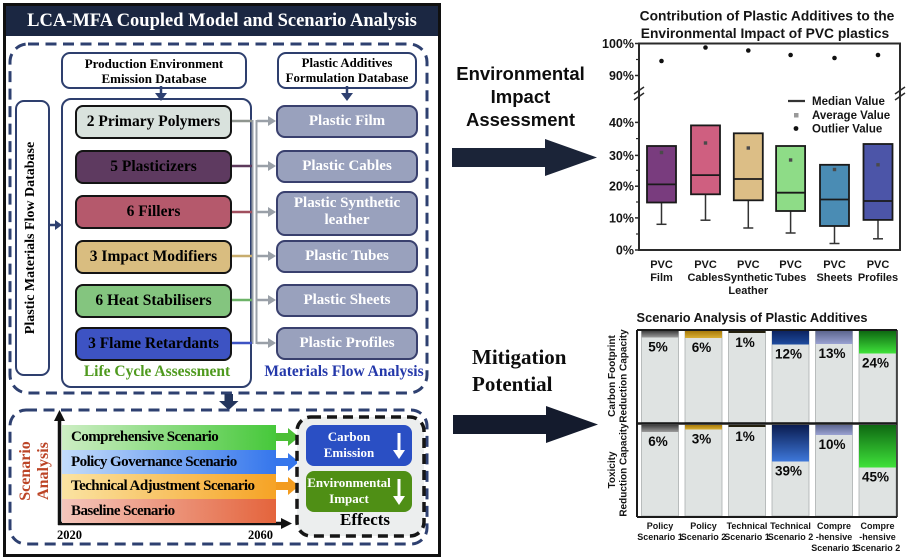 The width and height of the screenshot is (909, 559). What do you see at coordinates (875, 477) in the screenshot?
I see `svg-text: 45%` at bounding box center [875, 477].